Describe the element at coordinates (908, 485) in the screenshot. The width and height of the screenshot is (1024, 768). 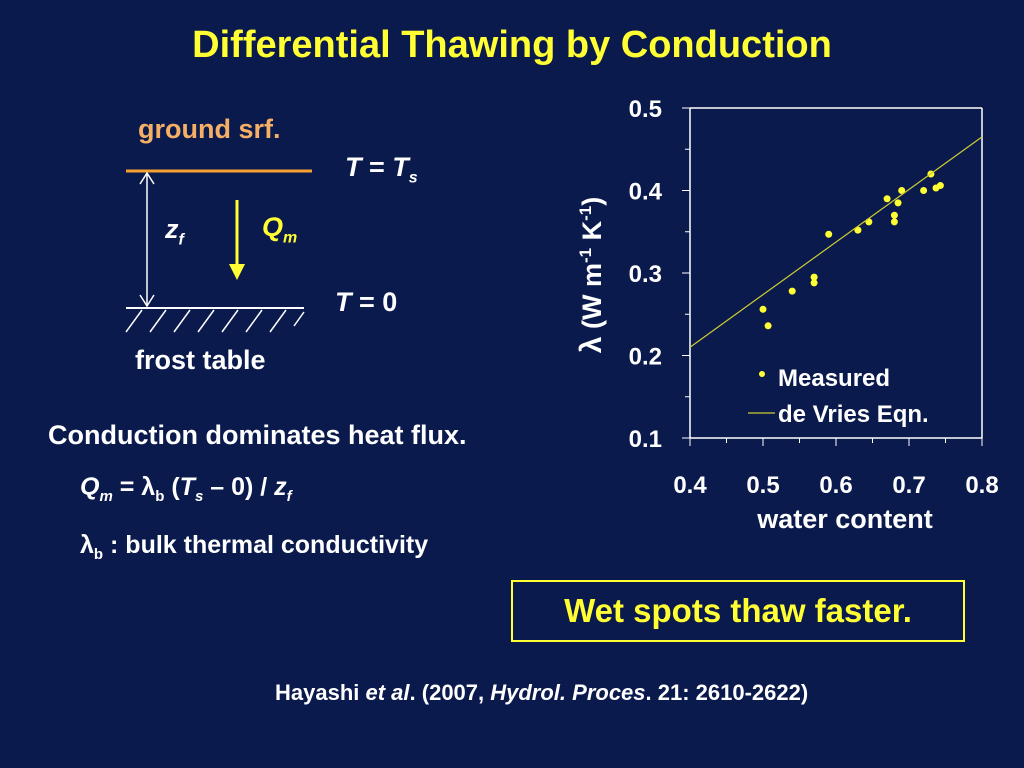
I see `x-tick-label: 0.7` at that location.